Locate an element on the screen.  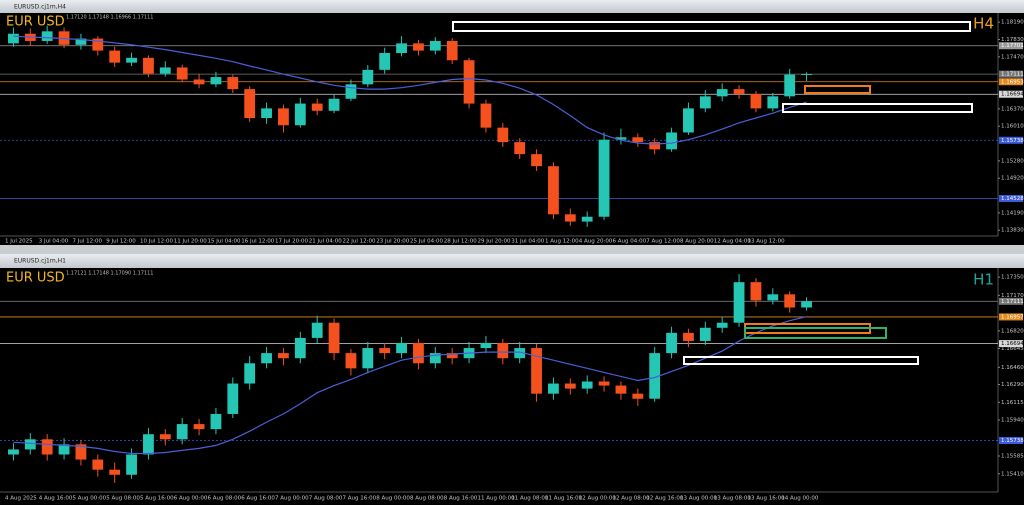
x-tick-label: 6 Aug 08:00 is located at coordinates (225, 499).